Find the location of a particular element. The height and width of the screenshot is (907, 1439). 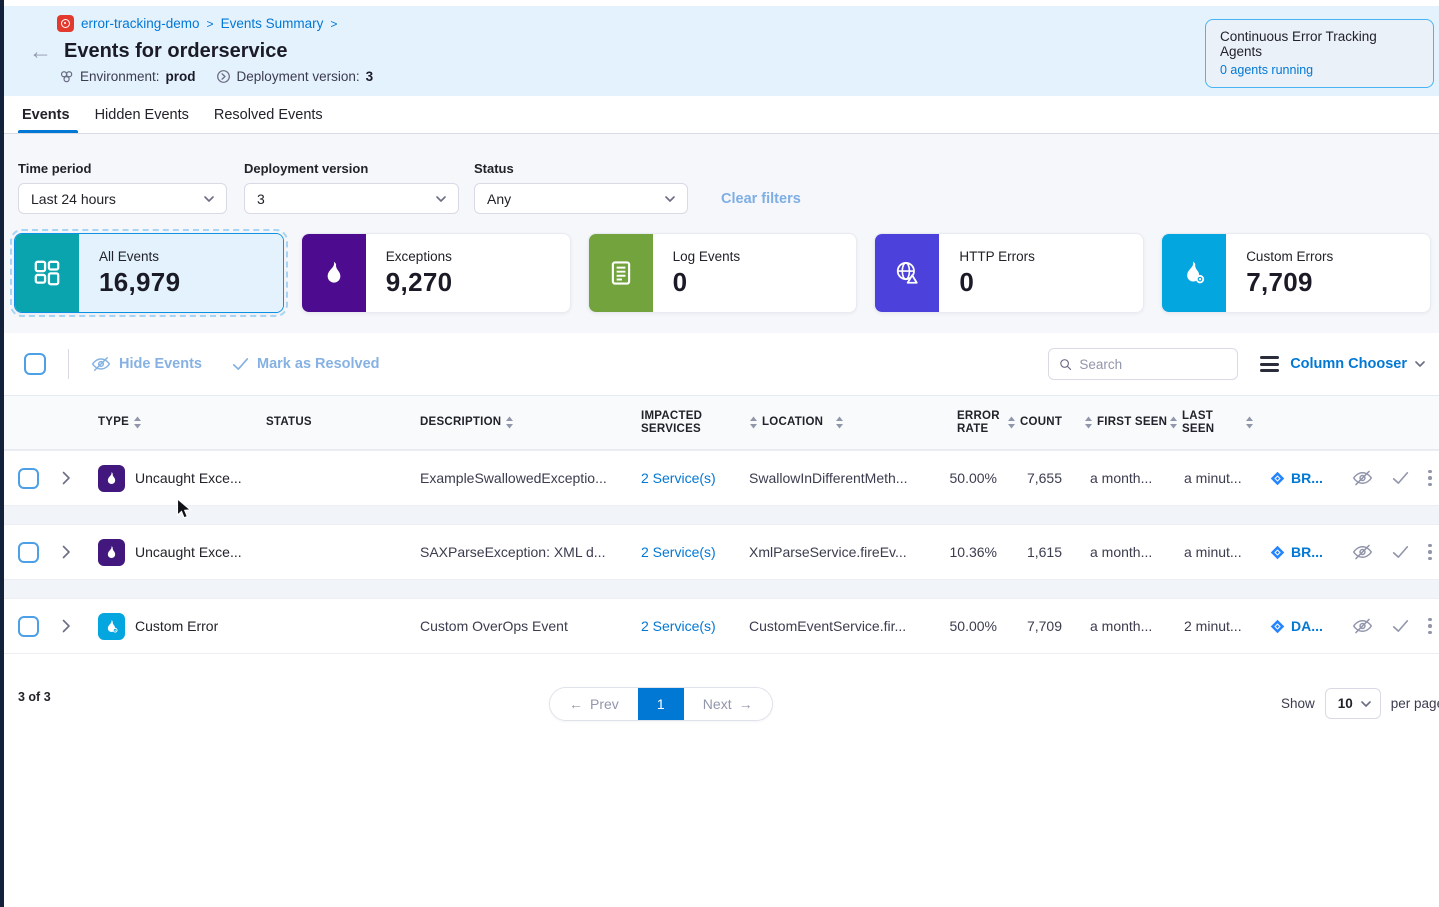

deployment-label: Deployment version: is located at coordinates (298, 76).